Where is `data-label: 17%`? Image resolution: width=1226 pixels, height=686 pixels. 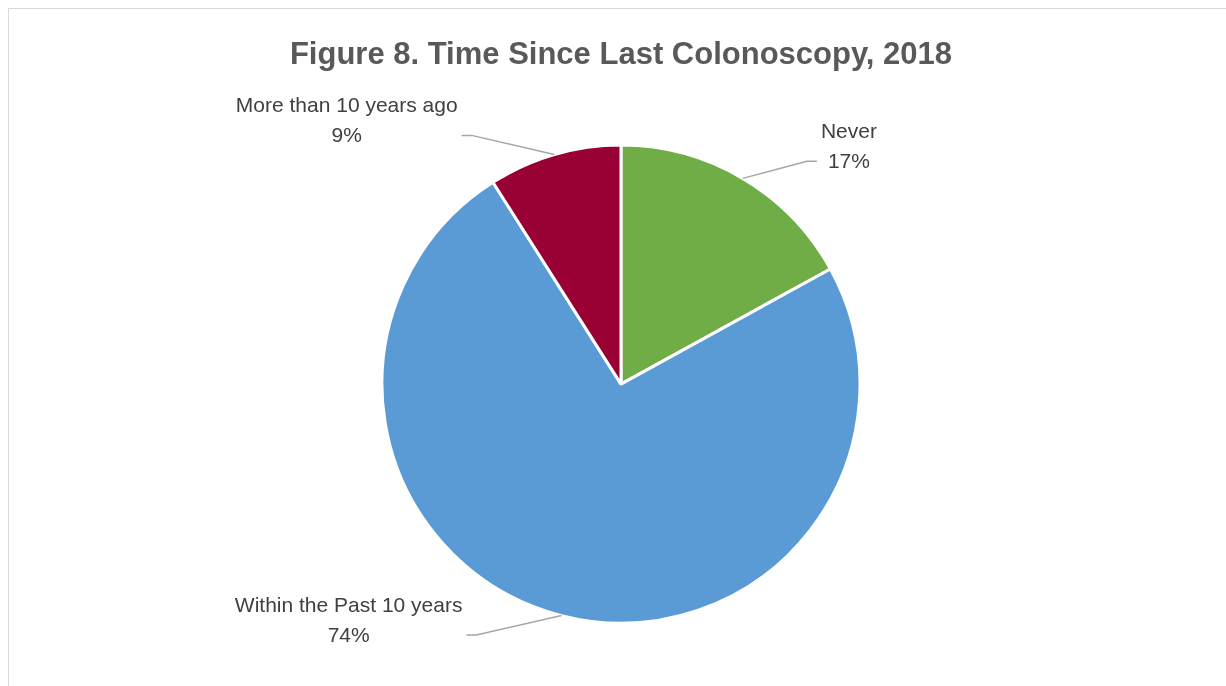 data-label: 17% is located at coordinates (848, 160).